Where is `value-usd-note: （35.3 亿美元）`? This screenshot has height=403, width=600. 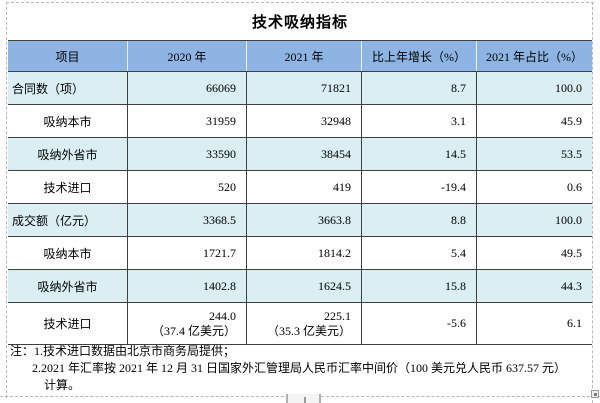 value-usd-note: （35.3 亿美元） is located at coordinates (308, 331).